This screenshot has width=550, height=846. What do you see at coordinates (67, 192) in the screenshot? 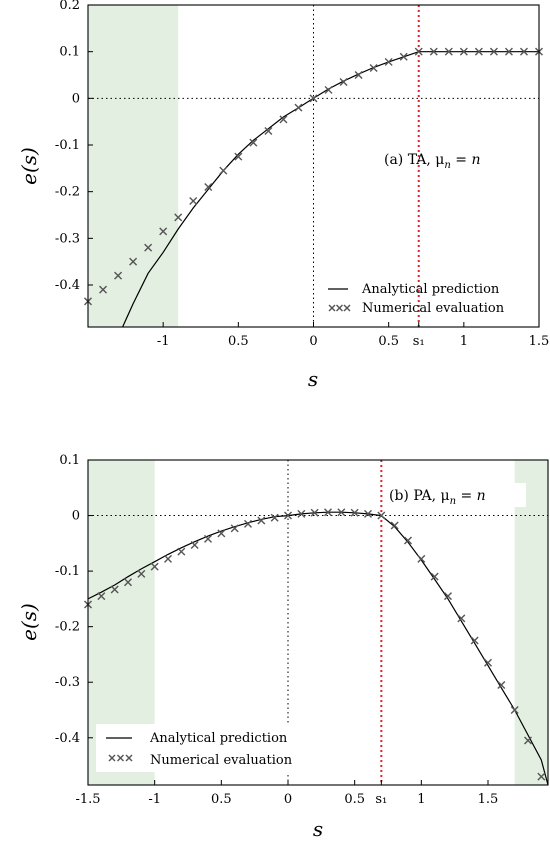
I see `y-tick-label: -0.2` at bounding box center [67, 192].